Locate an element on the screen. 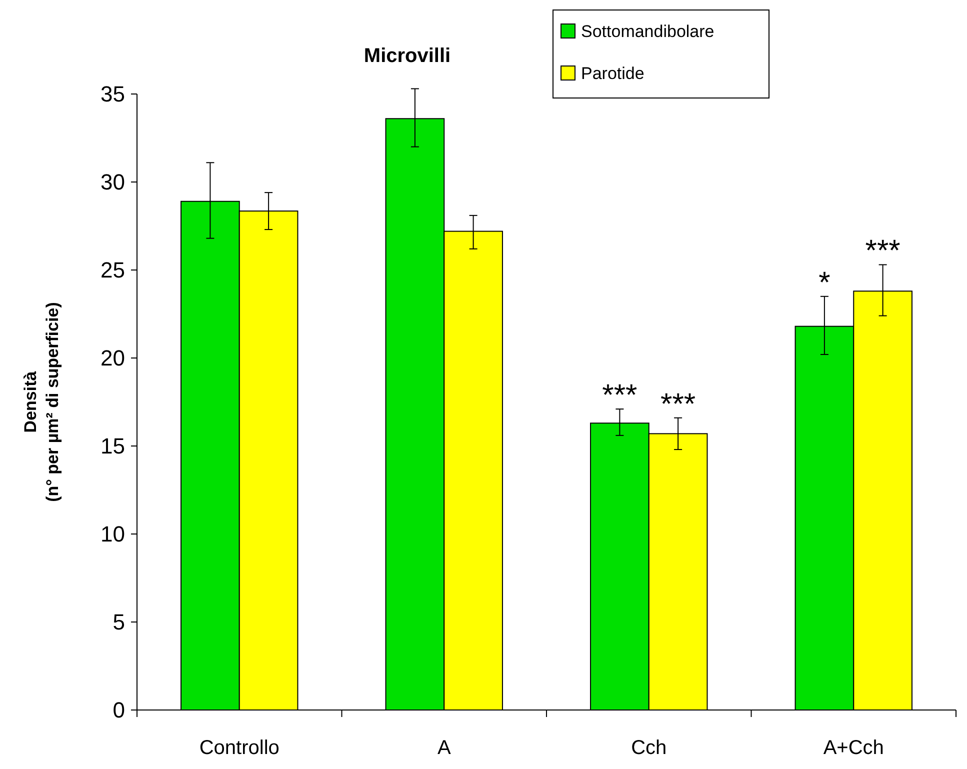 The width and height of the screenshot is (967, 769). x-tick-label: A is located at coordinates (444, 748).